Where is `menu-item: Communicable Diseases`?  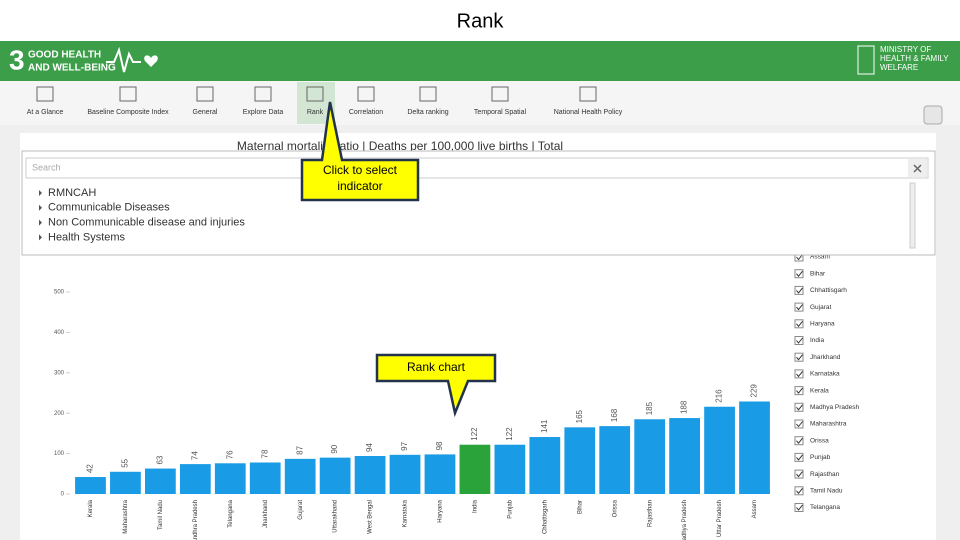 menu-item: Communicable Diseases is located at coordinates (109, 208).